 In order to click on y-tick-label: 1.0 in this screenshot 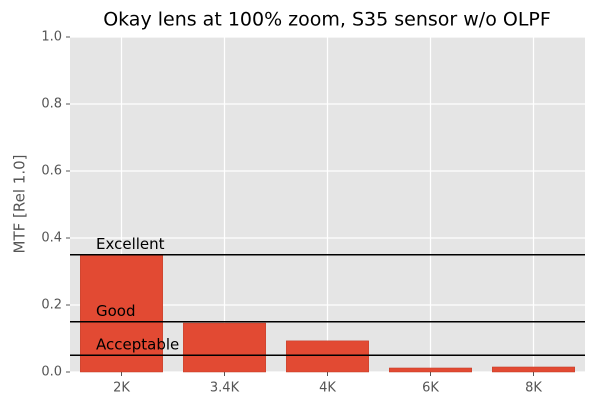, I will do `click(51, 37)`.